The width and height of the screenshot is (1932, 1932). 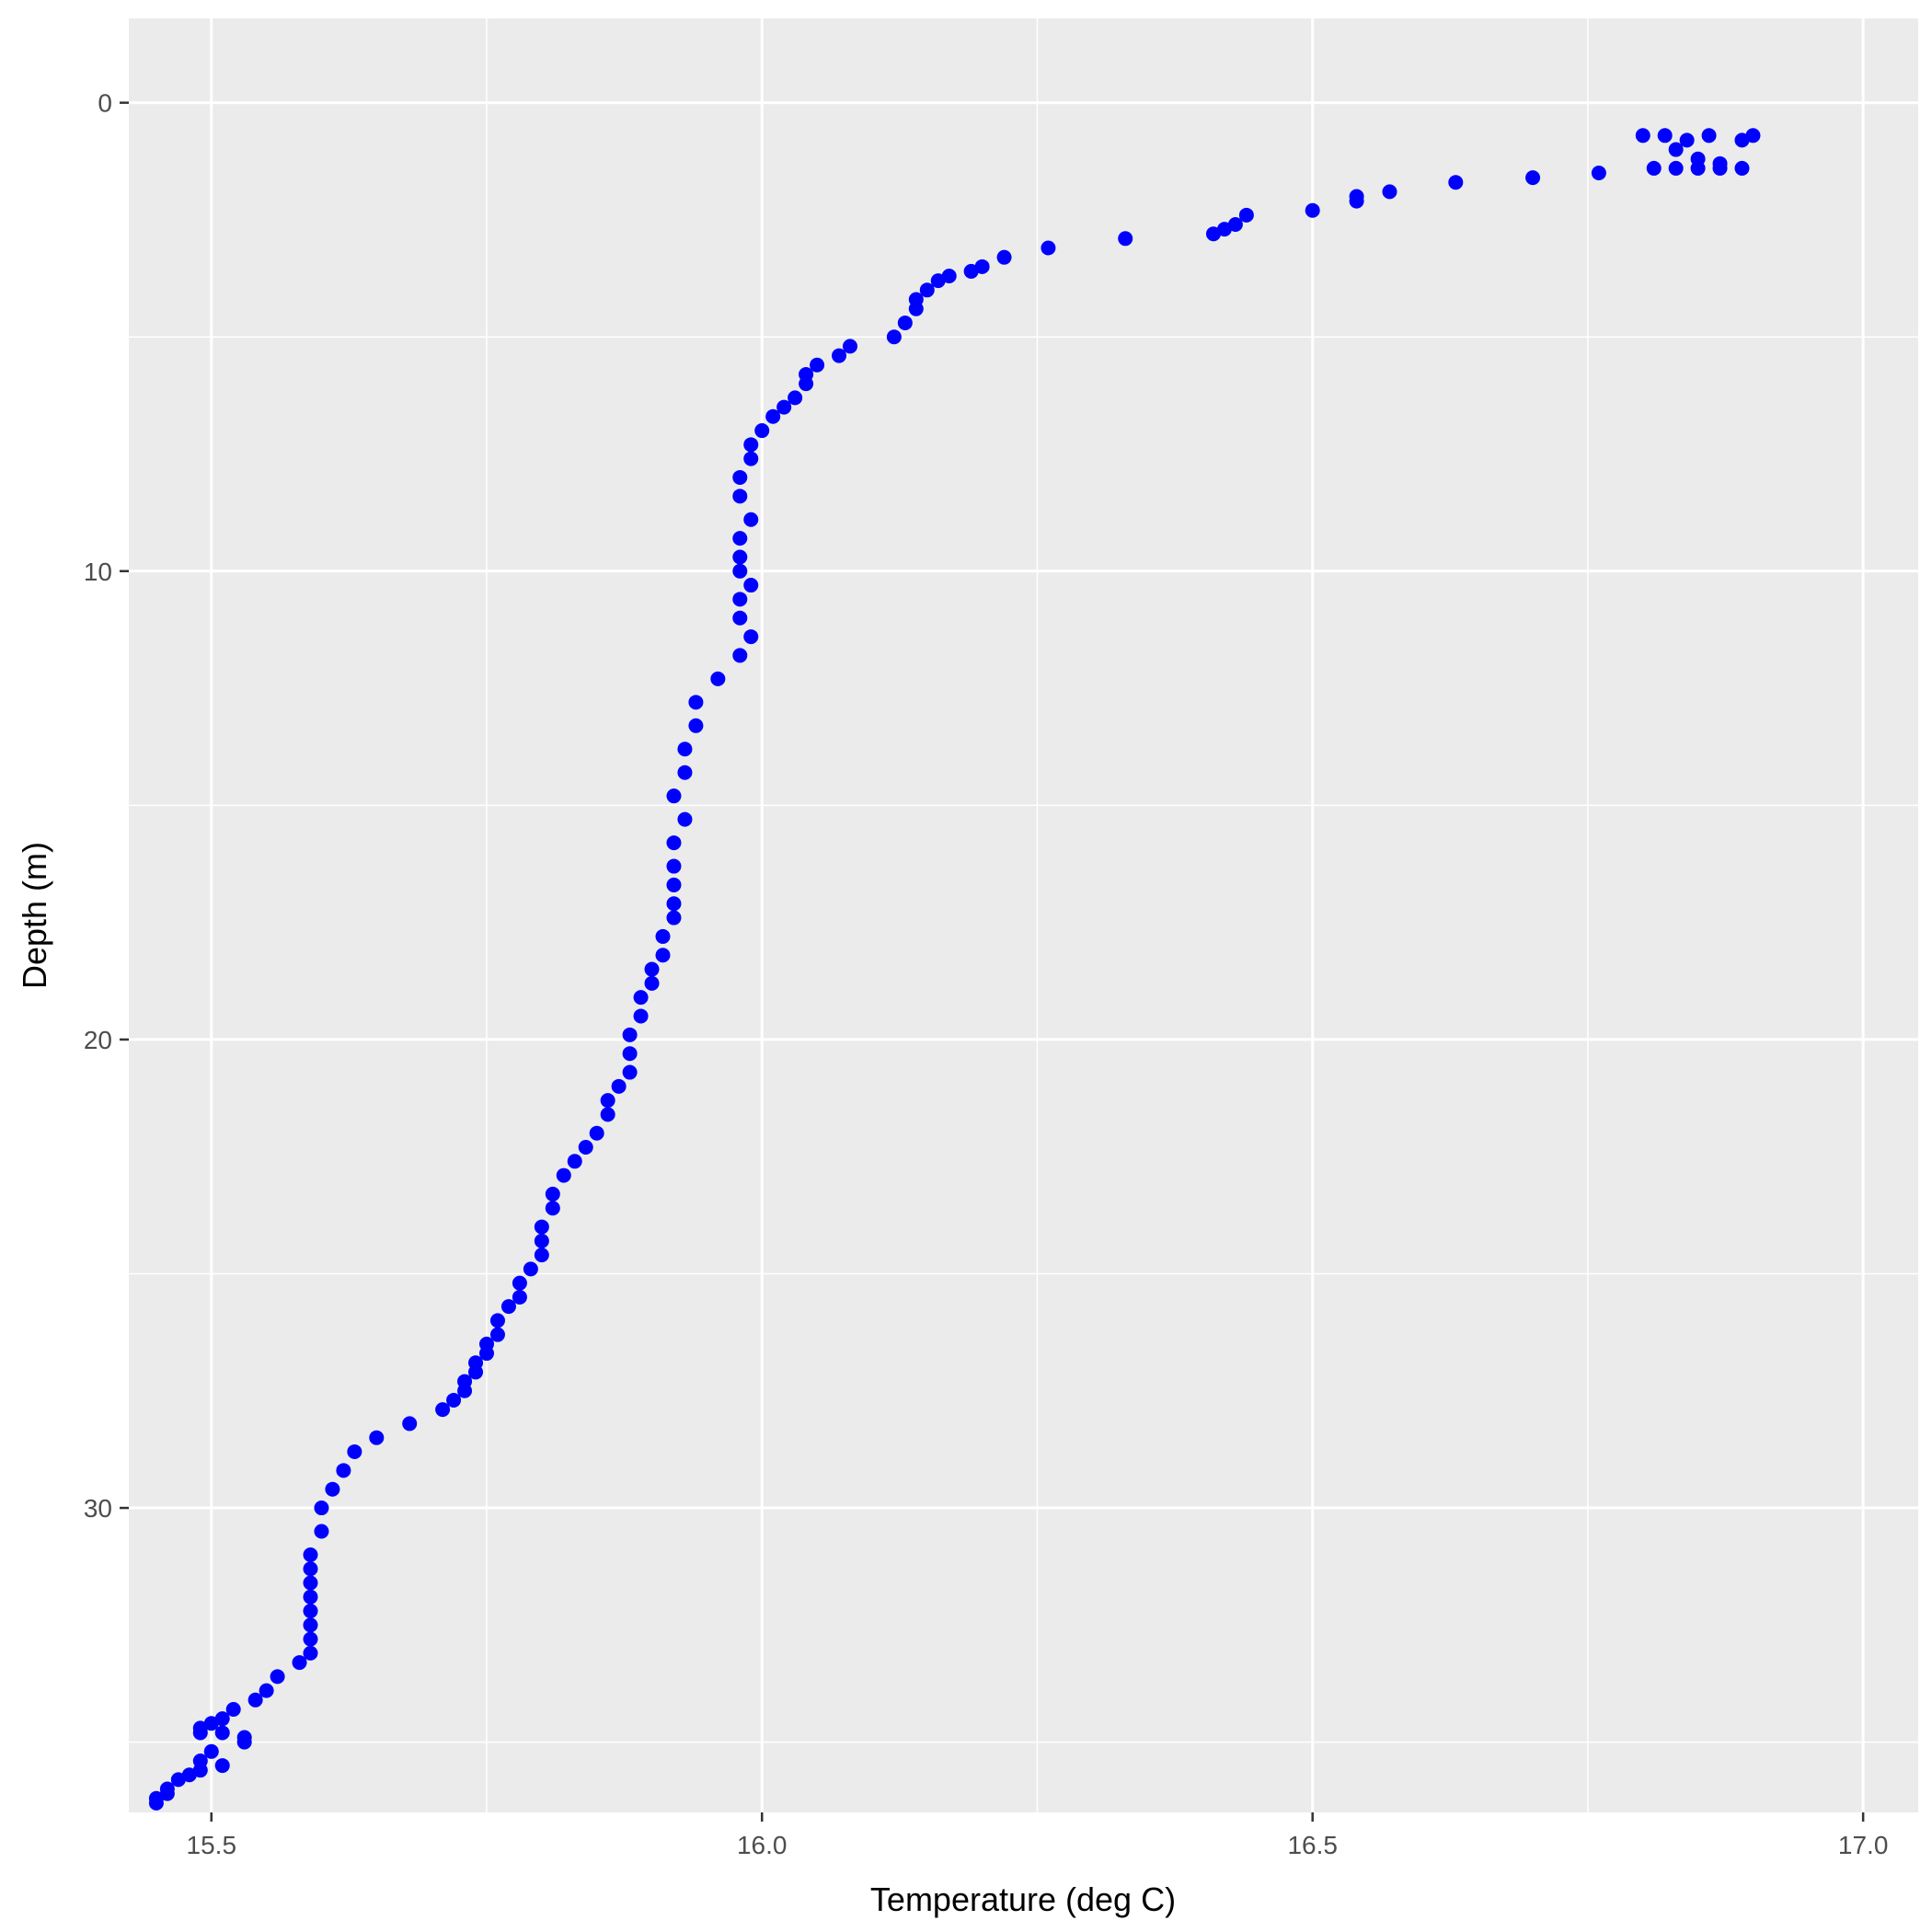 I want to click on x-tick-label: 16.5, so click(x=1312, y=1845).